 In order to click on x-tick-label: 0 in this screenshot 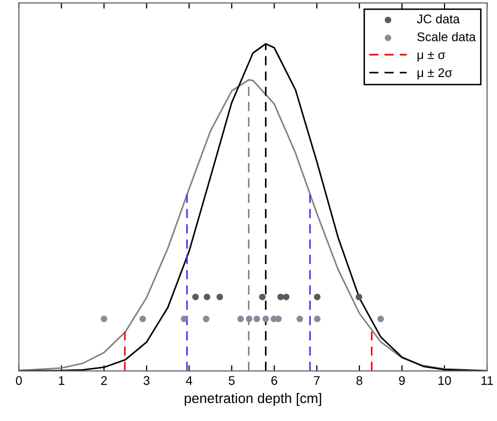, I will do `click(19, 380)`.